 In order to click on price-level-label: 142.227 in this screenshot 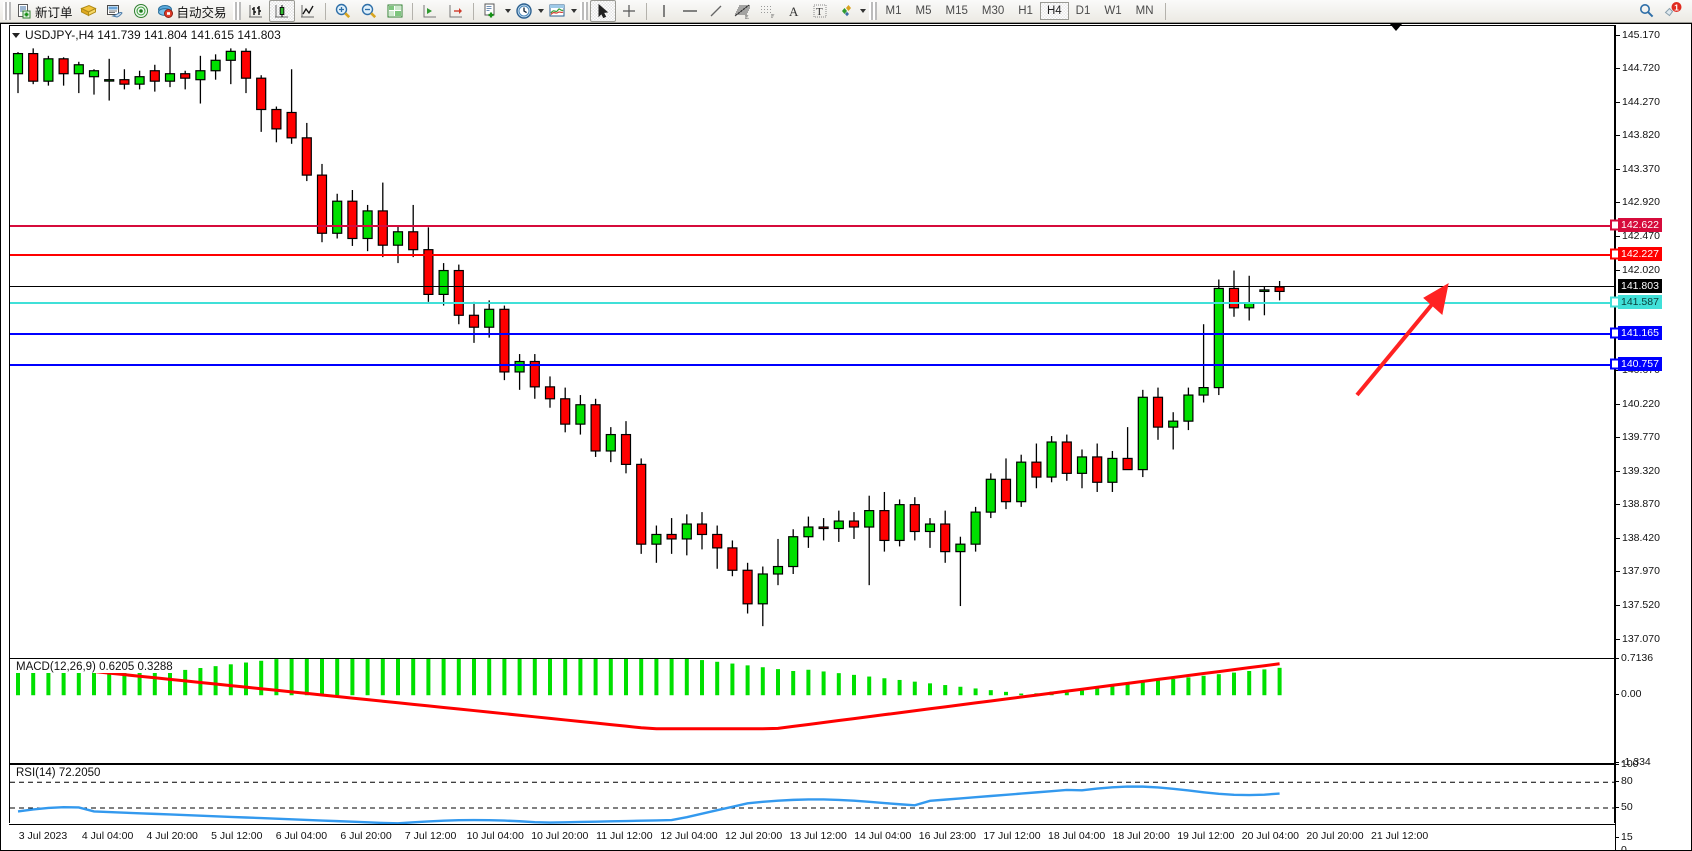, I will do `click(1640, 254)`.